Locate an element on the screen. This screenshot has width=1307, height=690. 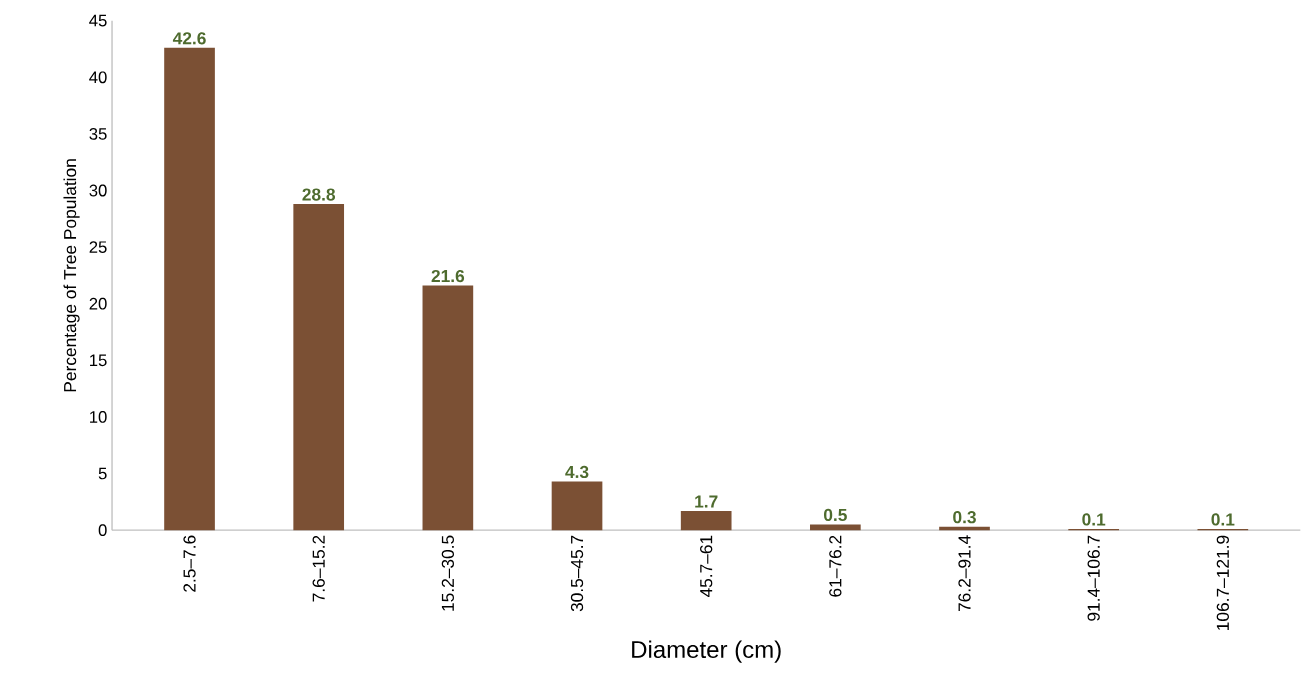
x-tick-label: 2.5–7.6 is located at coordinates (189, 563).